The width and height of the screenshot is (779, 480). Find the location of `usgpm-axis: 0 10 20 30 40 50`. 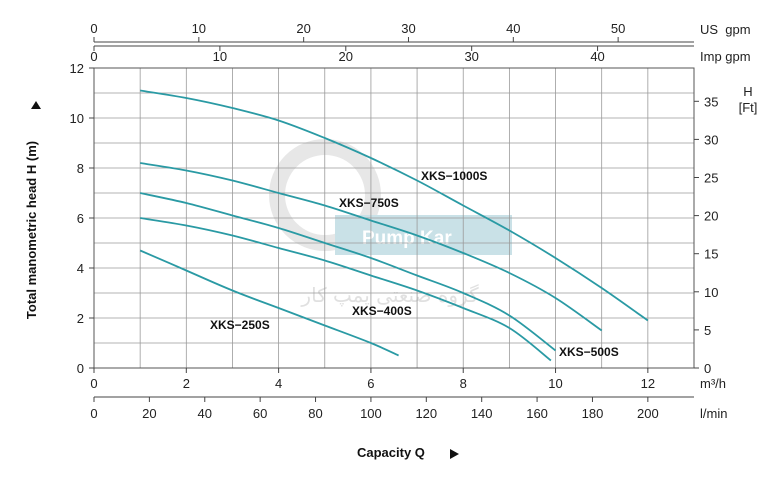

usgpm-axis: 0 10 20 30 40 50 is located at coordinates (357, 31).